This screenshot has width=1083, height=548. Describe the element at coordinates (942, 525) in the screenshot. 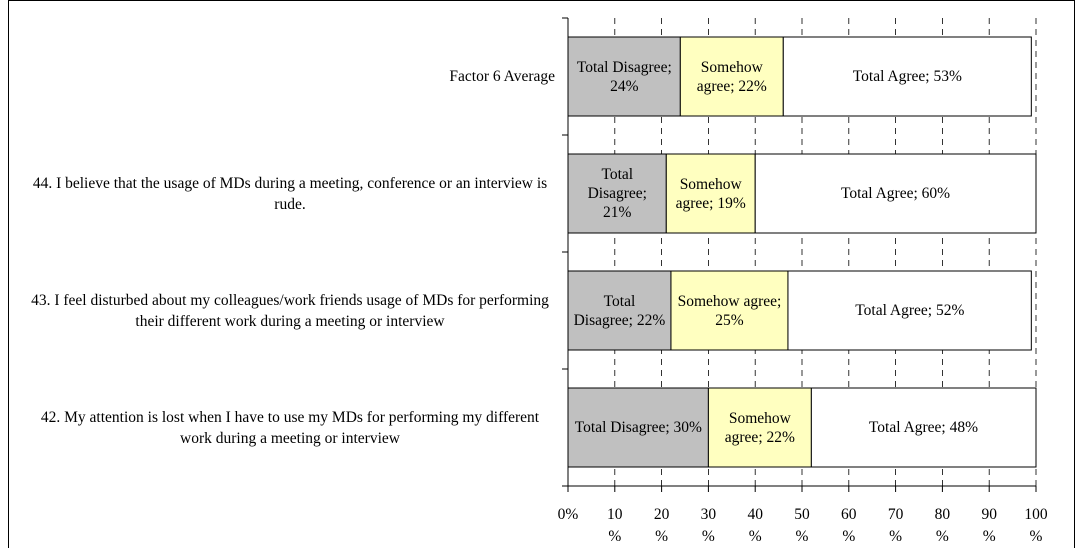

I see `x-tick-label: 80 %` at that location.